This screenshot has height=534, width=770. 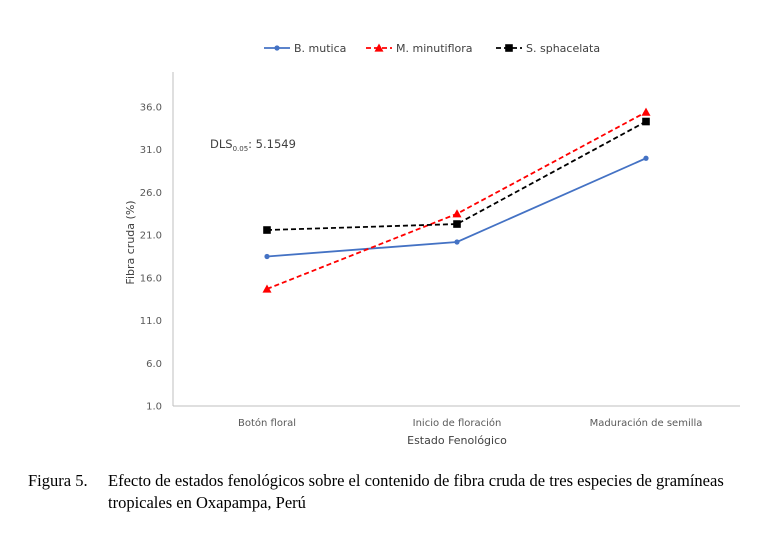 What do you see at coordinates (272, 144) in the screenshot?
I see `dls-annotation-value: : 5.1549` at bounding box center [272, 144].